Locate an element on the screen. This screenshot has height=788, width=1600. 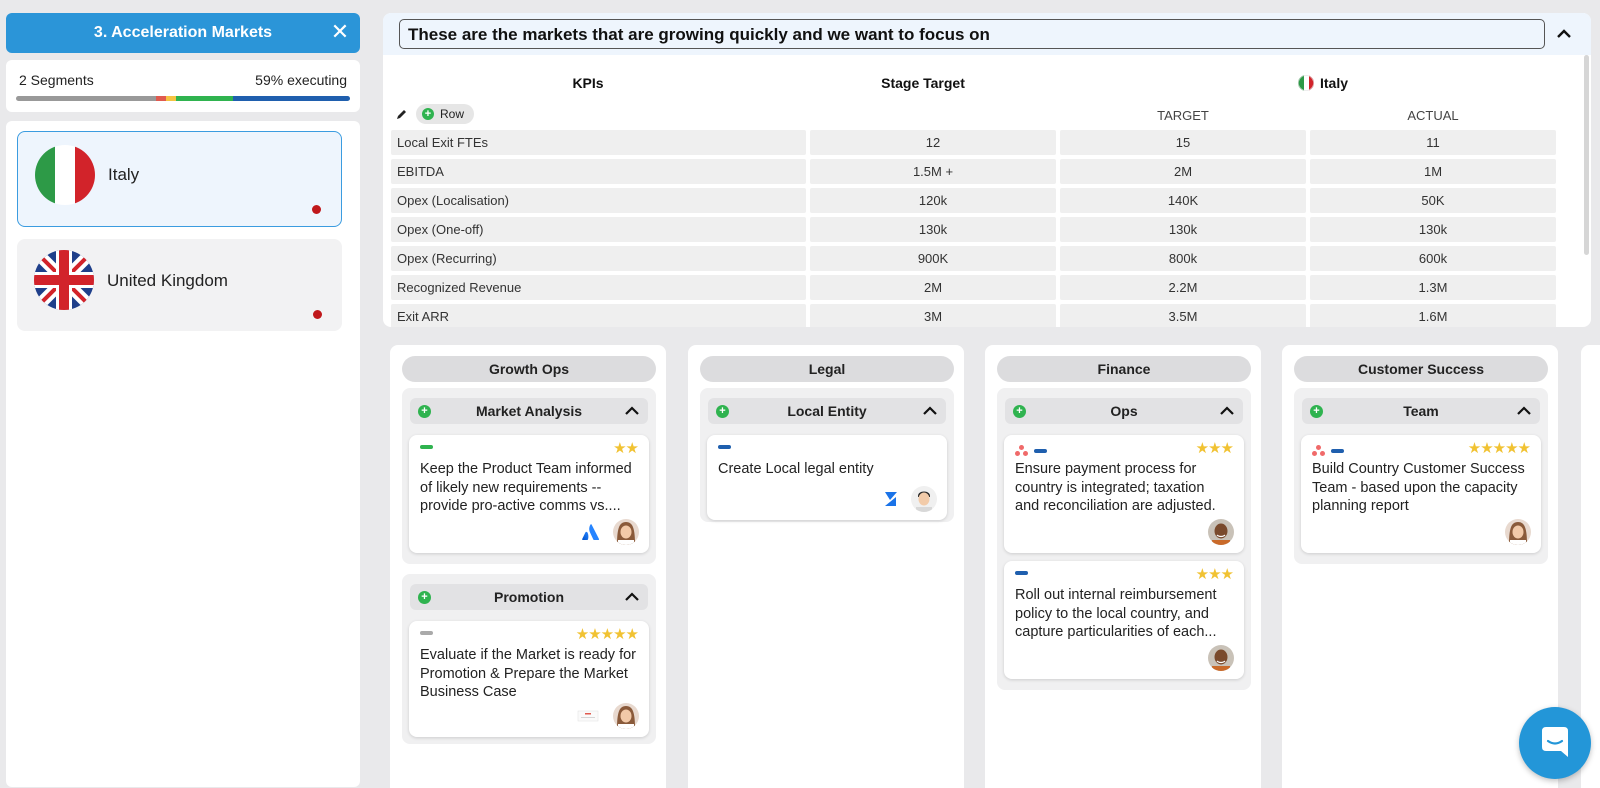
country-header: Italy is located at coordinates (1323, 83).